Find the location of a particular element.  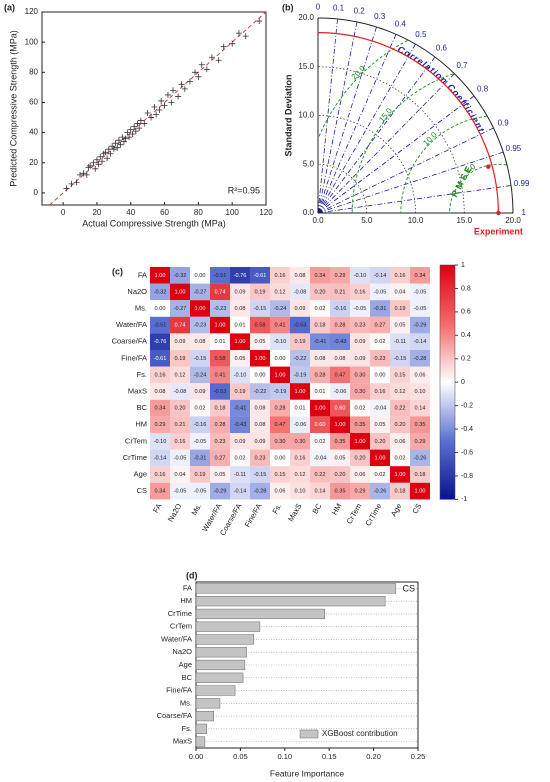

colorbar-tick-label: 0 is located at coordinates (463, 382).